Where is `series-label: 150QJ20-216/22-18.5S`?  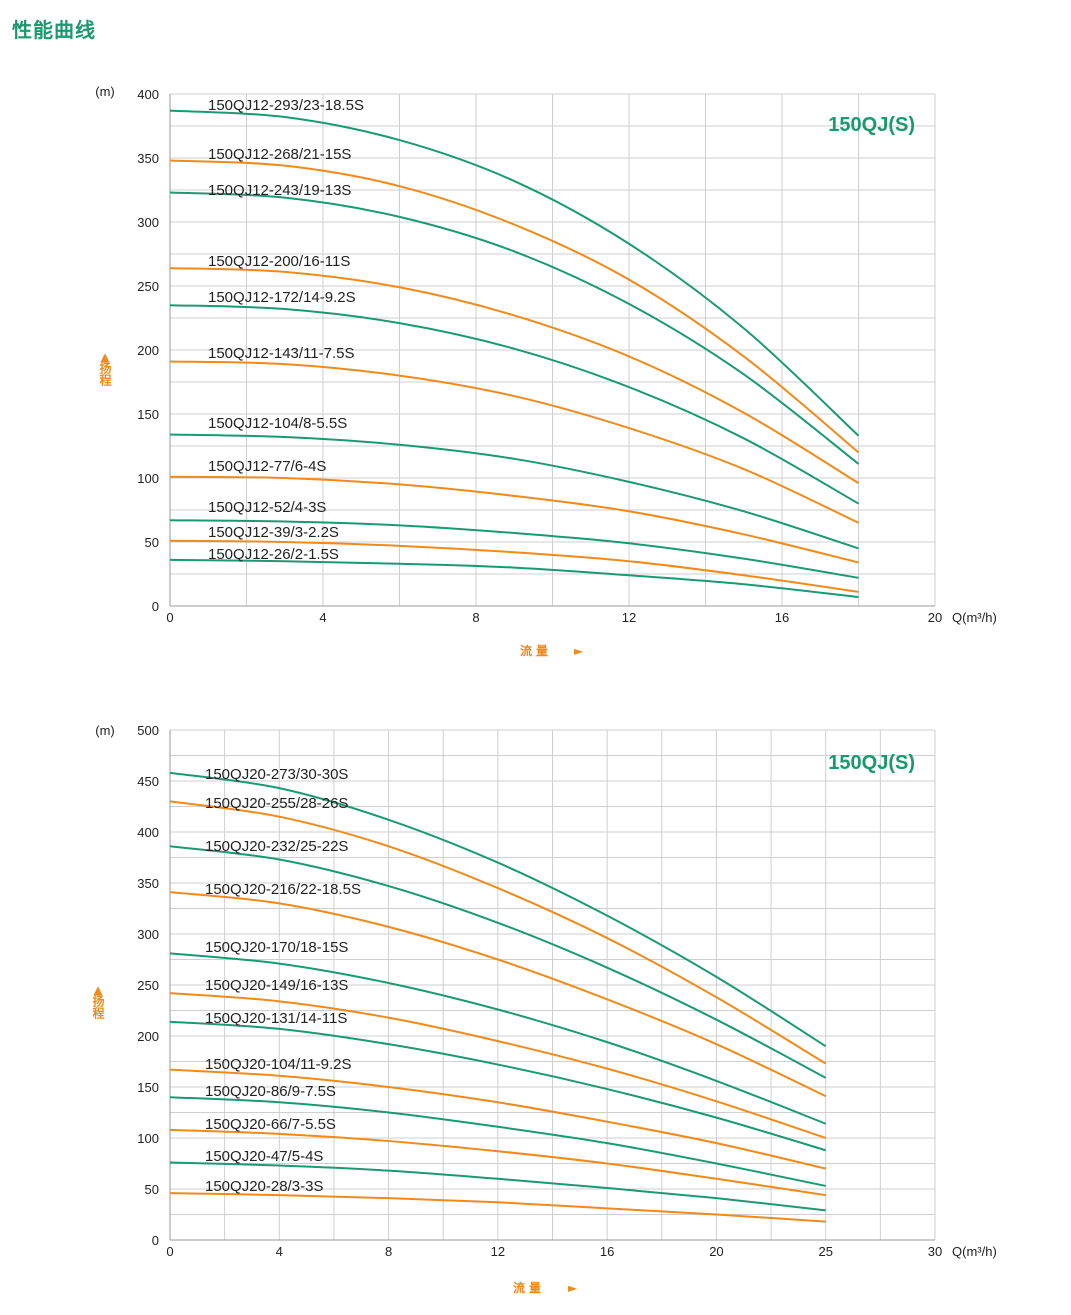
series-label: 150QJ20-216/22-18.5S is located at coordinates (283, 889).